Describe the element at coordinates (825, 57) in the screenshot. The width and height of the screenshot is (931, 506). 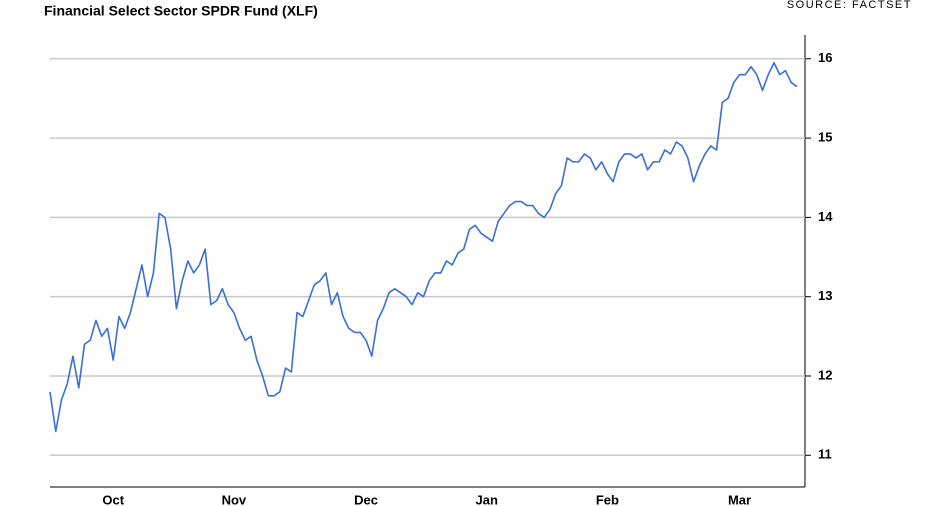
I see `y-tick-label: 16` at that location.